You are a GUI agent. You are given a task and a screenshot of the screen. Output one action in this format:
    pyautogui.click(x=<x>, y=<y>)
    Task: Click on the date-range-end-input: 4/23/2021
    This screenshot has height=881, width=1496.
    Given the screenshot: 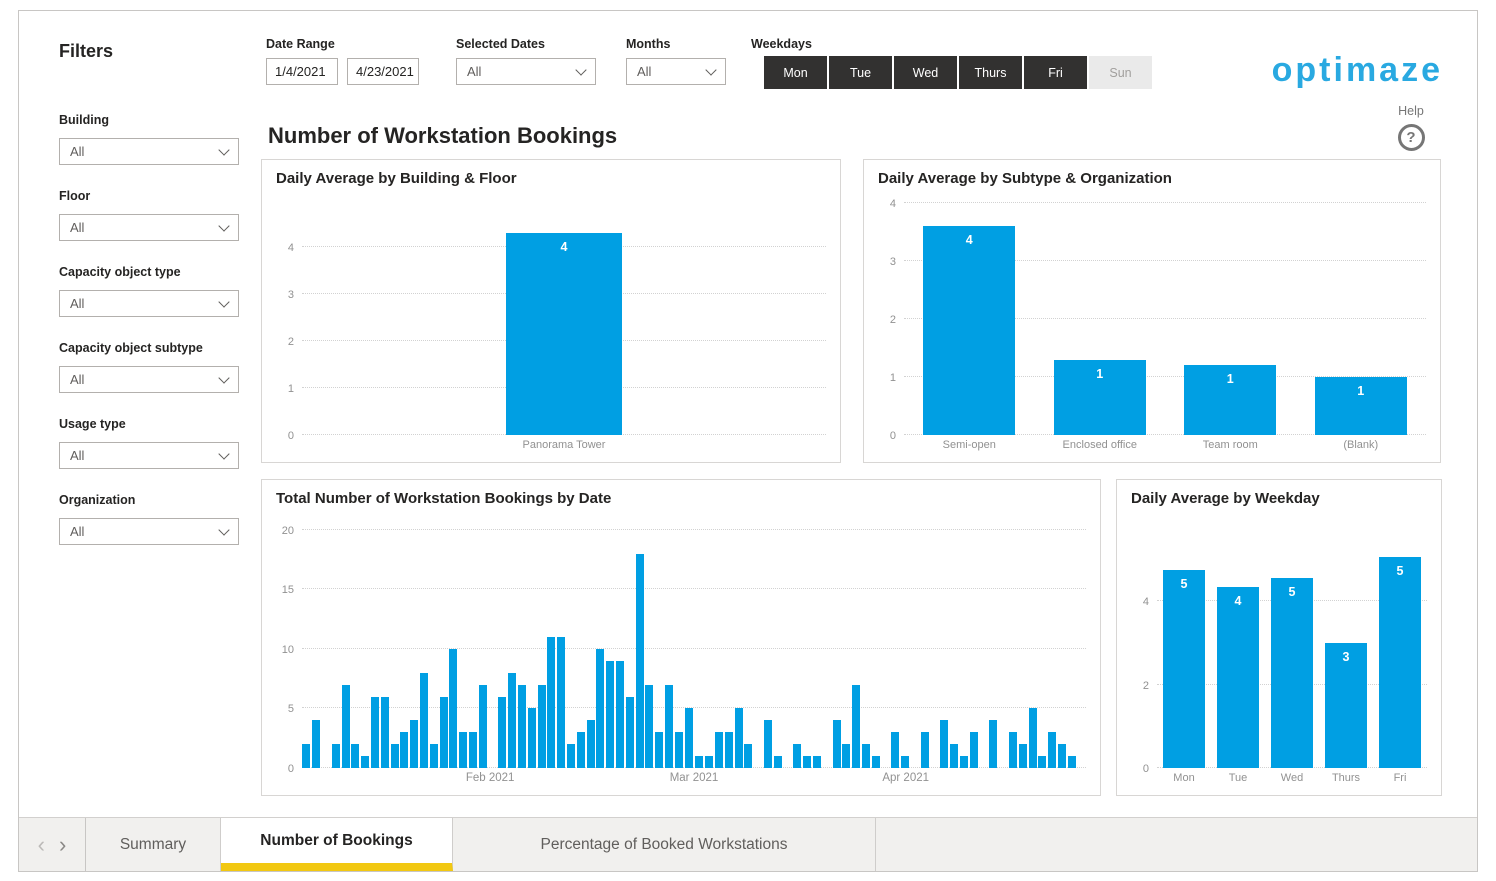 What is the action you would take?
    pyautogui.click(x=383, y=71)
    